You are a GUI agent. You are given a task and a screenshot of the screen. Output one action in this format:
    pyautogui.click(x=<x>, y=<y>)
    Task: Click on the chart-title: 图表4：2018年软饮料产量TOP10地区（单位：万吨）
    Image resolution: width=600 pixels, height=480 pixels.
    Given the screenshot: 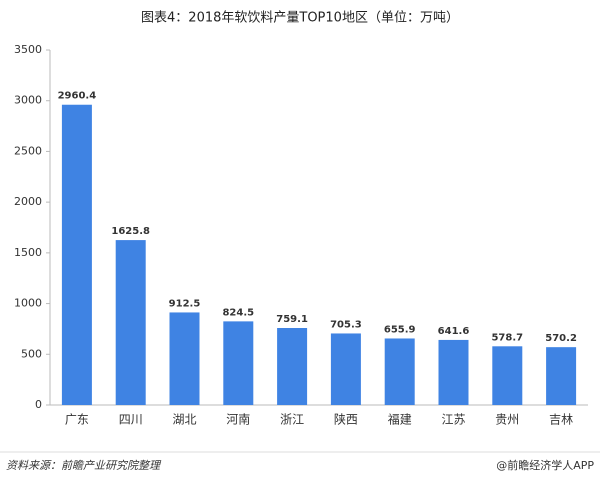 What is the action you would take?
    pyautogui.click(x=300, y=18)
    